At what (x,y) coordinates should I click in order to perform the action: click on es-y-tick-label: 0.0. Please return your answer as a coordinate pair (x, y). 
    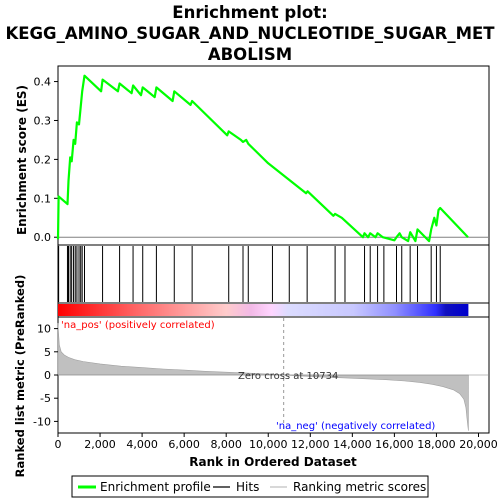
    Looking at the image, I should click on (43, 237).